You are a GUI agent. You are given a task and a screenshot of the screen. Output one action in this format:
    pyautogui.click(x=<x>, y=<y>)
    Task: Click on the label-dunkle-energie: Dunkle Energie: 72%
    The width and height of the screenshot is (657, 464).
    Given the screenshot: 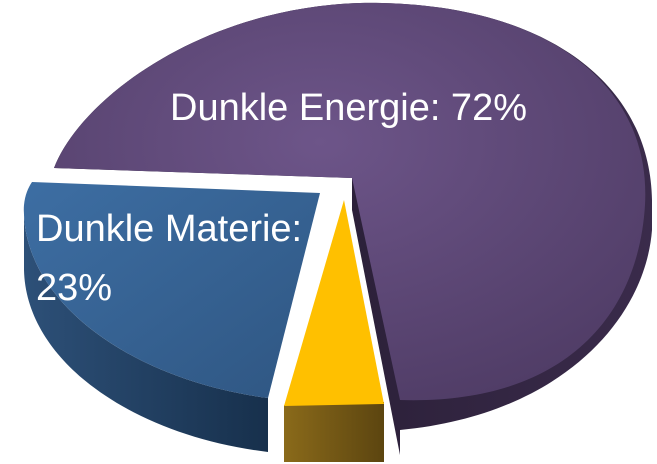 What is the action you would take?
    pyautogui.click(x=348, y=108)
    